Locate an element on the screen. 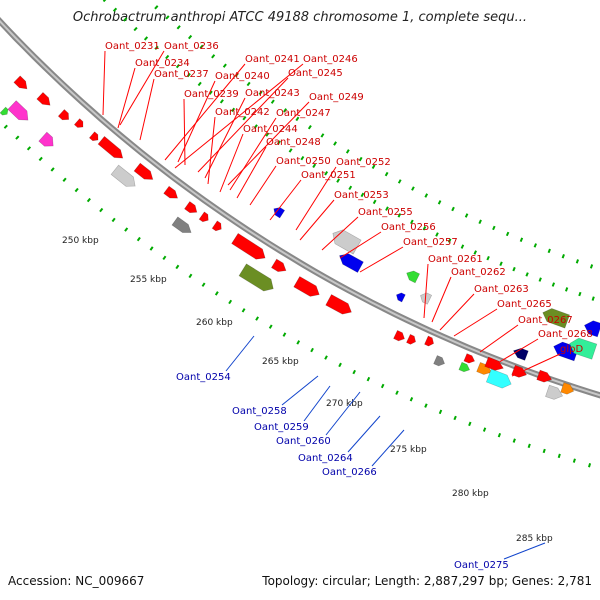 This screenshot has width=600, height=600. gene-label: Oant_0248 is located at coordinates (293, 142).